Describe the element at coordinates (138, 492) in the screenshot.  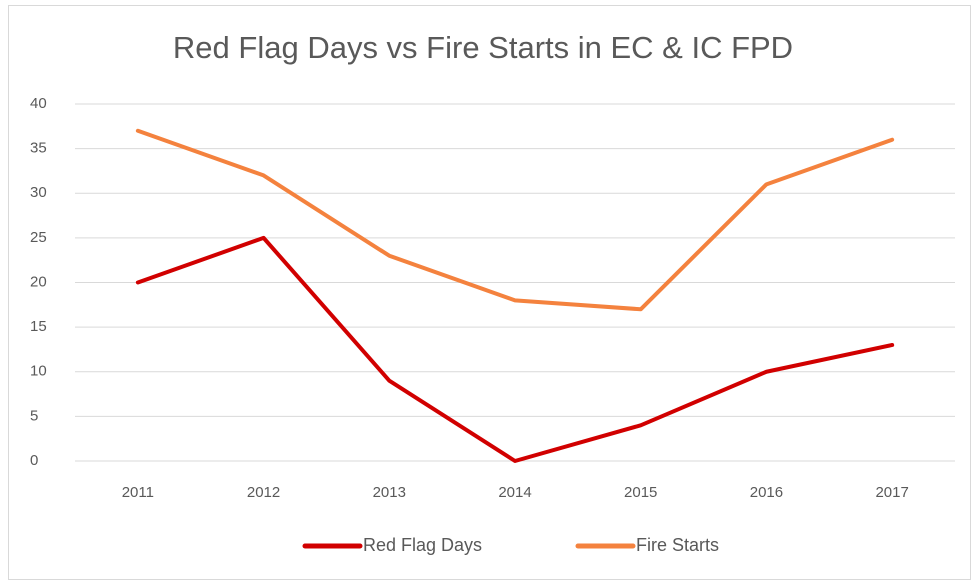
I see `x-tick-label: 2011` at that location.